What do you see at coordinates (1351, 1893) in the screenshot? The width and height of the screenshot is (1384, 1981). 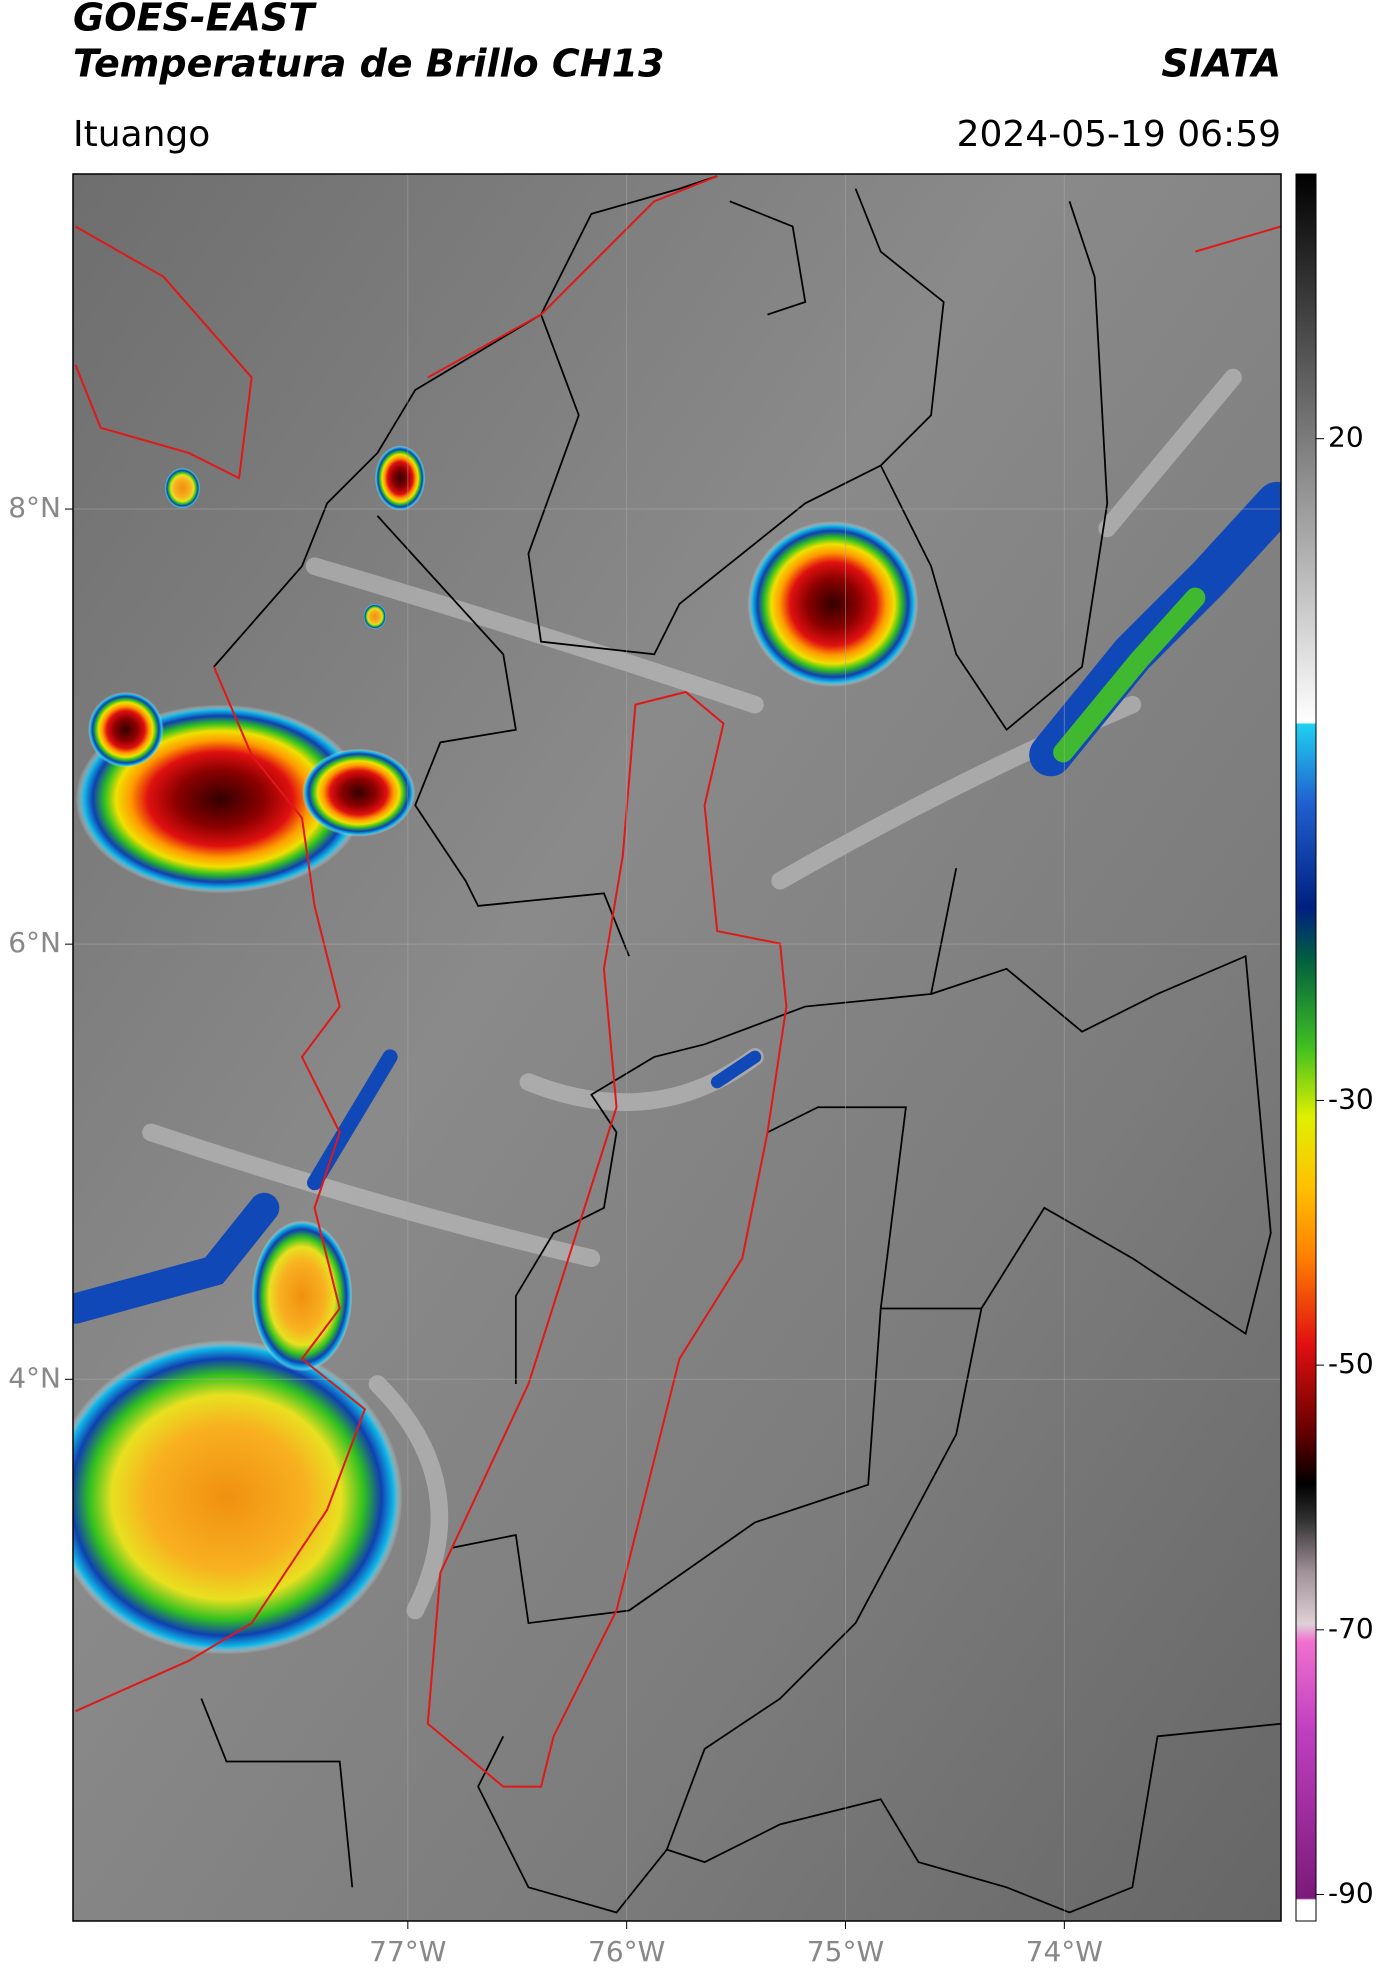 I see `colorbar-tick-label: -90` at bounding box center [1351, 1893].